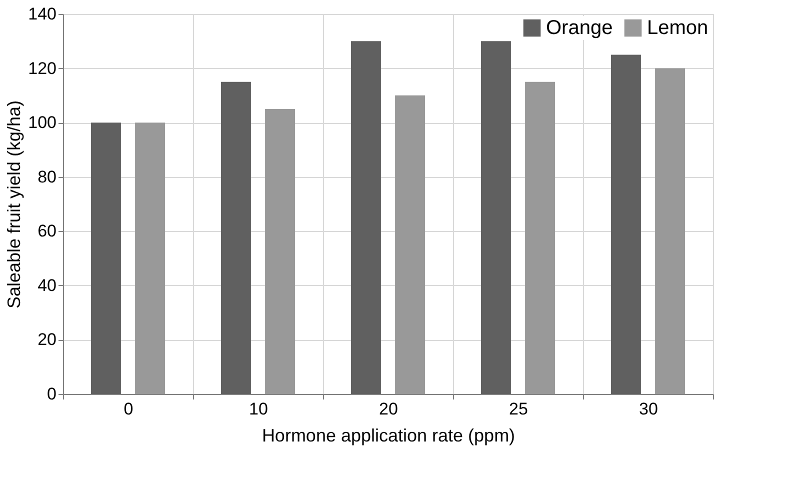 The width and height of the screenshot is (788, 495). Describe the element at coordinates (579, 28) in the screenshot. I see `legend-label: Orange` at that location.